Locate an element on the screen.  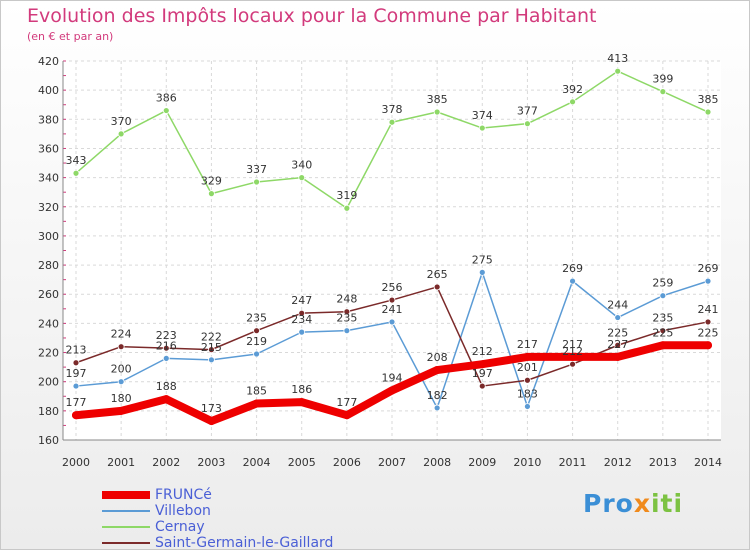
data-label: 392 is located at coordinates (572, 89).